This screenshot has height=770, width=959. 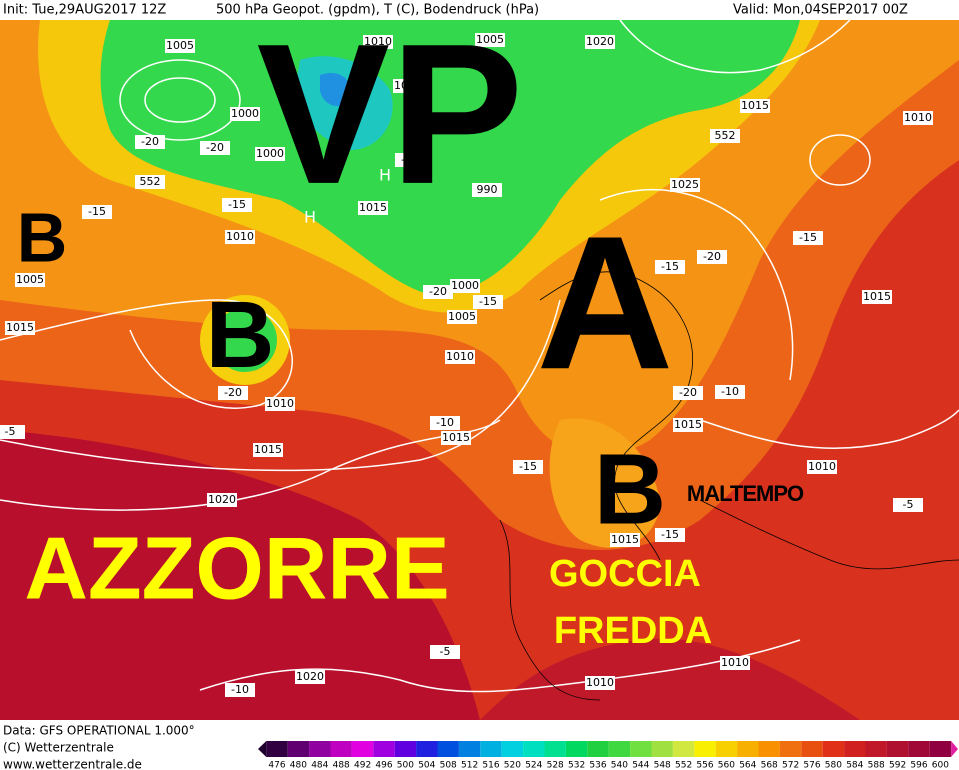 I want to click on header-bar, so click(x=479, y=10).